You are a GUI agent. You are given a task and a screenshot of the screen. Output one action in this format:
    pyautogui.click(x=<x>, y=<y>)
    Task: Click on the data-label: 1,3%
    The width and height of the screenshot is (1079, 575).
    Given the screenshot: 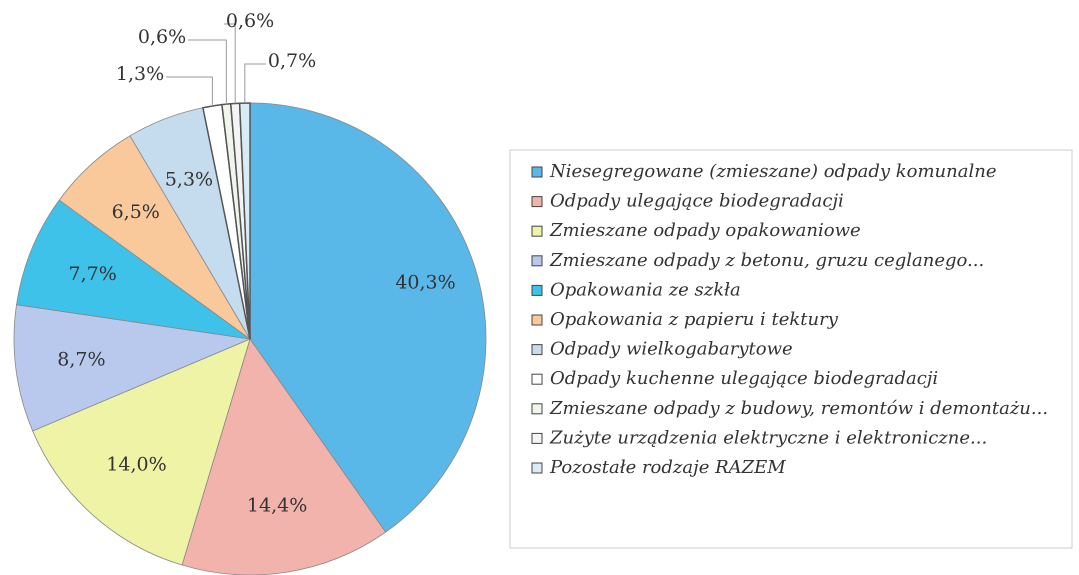 What is the action you would take?
    pyautogui.click(x=140, y=74)
    